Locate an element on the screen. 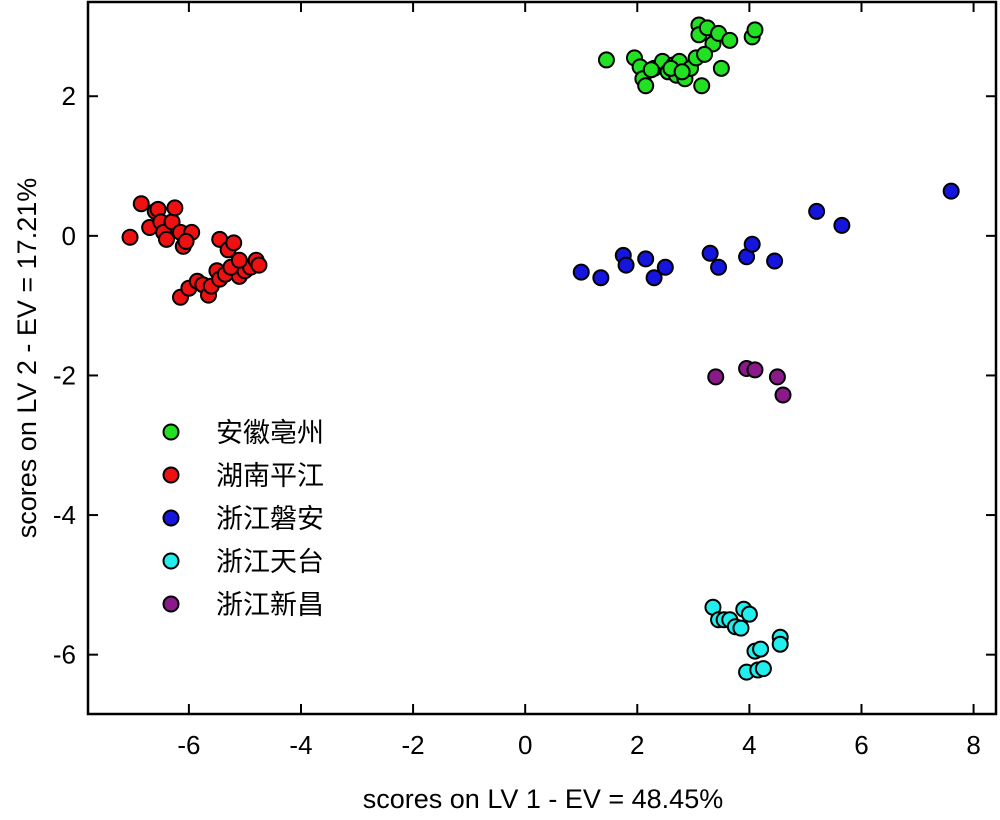 This screenshot has height=820, width=1000. legend-label: 浙江新昌 is located at coordinates (270, 605).